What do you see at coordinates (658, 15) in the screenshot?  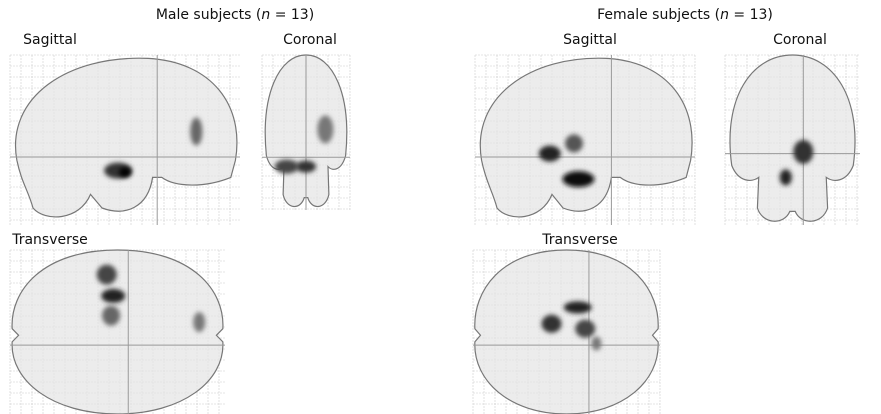 I see `title-text: Female subjects (` at bounding box center [658, 15].